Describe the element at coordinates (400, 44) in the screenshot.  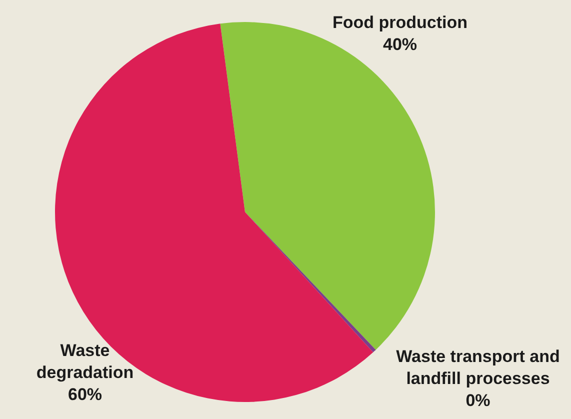
I see `data-label: 40%` at that location.